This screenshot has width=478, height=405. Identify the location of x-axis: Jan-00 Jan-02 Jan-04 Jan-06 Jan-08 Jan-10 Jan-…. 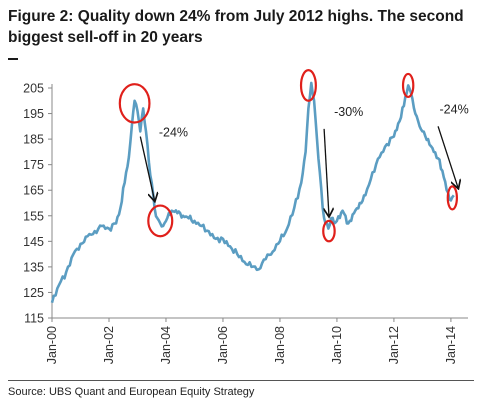
(256, 340).